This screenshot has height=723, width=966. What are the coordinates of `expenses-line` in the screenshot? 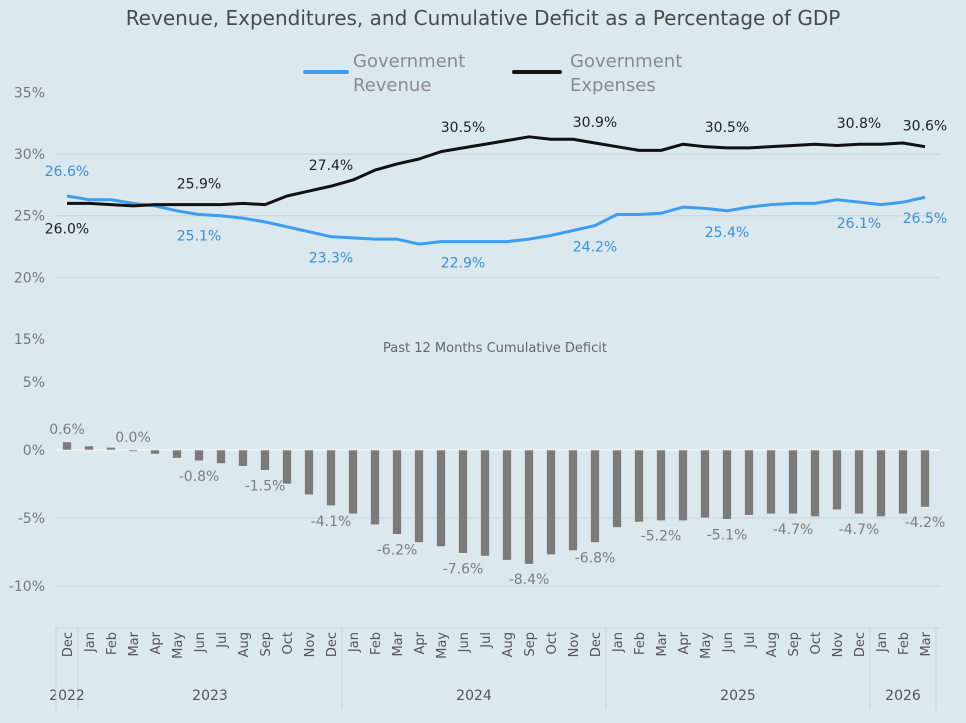 It's located at (496, 171).